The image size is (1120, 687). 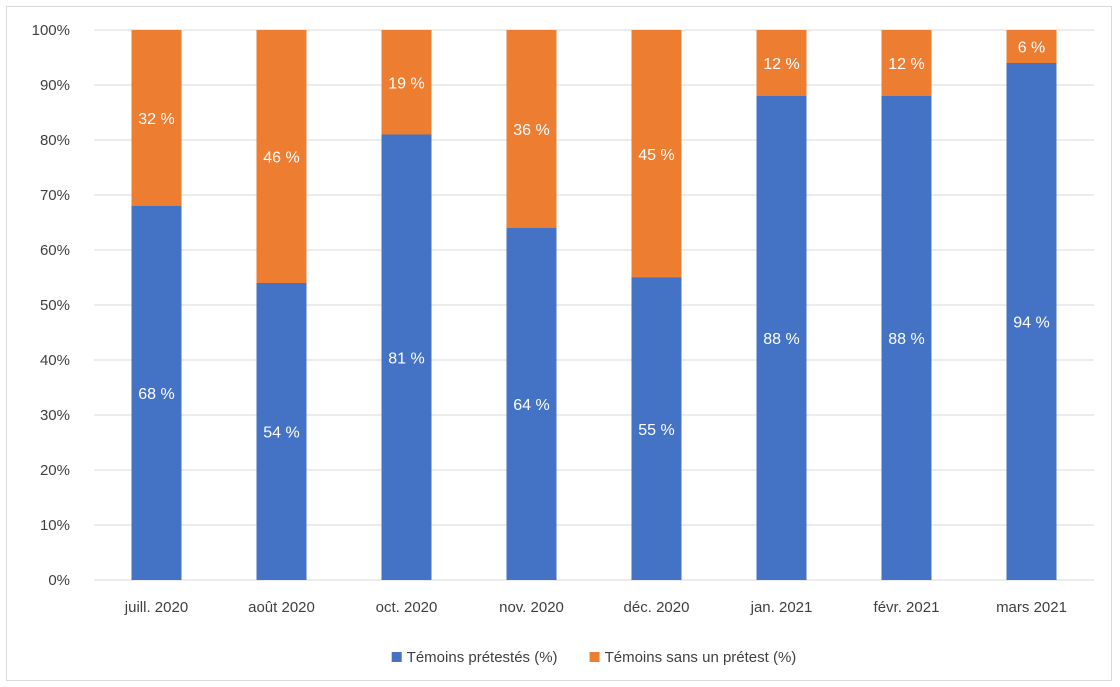 What do you see at coordinates (55, 85) in the screenshot?
I see `y-tick-label: 90%` at bounding box center [55, 85].